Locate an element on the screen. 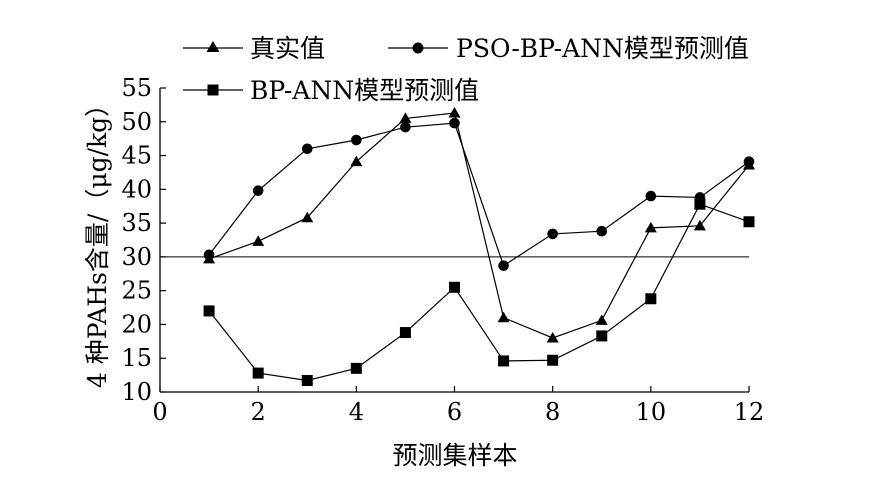 The image size is (891, 491). x-tick-label: 2 is located at coordinates (258, 412).